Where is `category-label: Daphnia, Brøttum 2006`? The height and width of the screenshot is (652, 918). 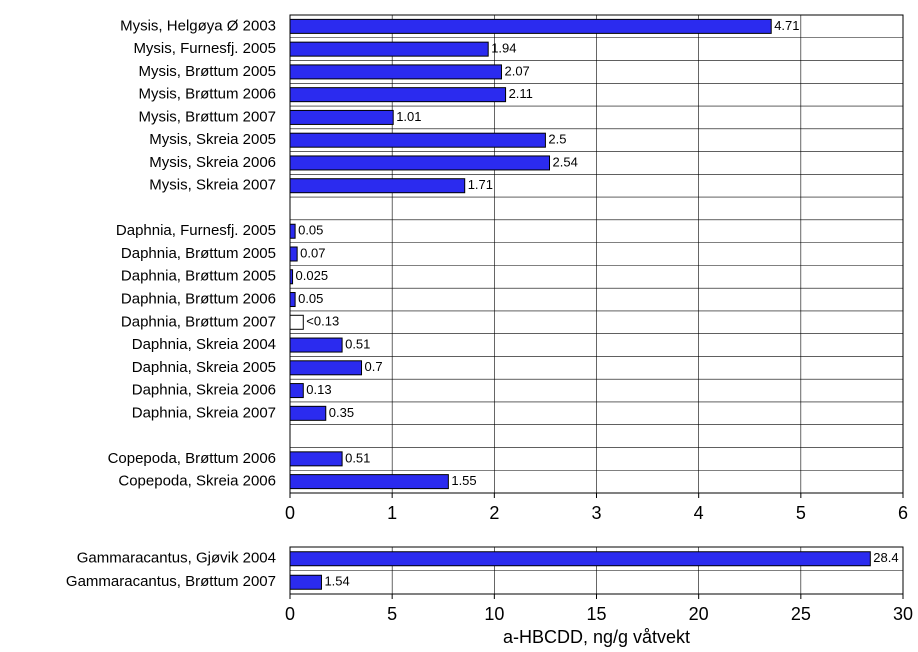 category-label: Daphnia, Brøttum 2006 is located at coordinates (198, 298).